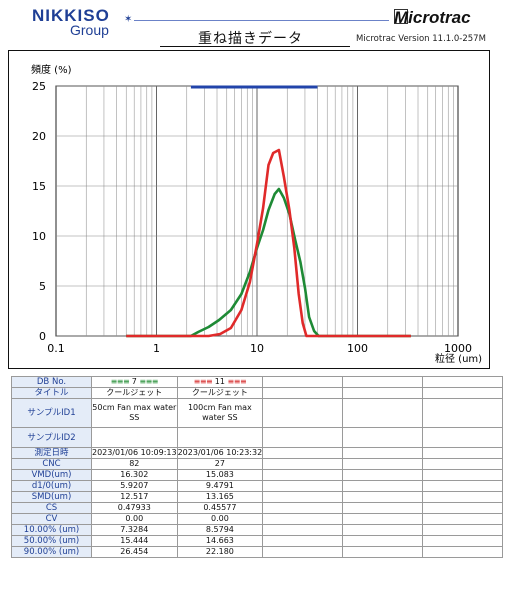 The width and height of the screenshot is (507, 591). What do you see at coordinates (421, 39) in the screenshot?
I see `version-label: Microtrac Version 11.1.0-257M` at bounding box center [421, 39].